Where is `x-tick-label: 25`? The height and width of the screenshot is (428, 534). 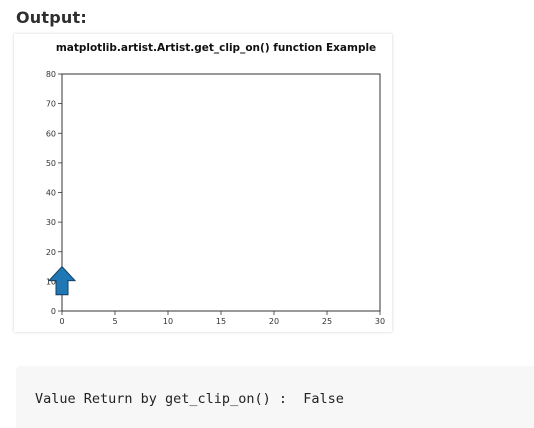 x-tick-label: 25 is located at coordinates (327, 321).